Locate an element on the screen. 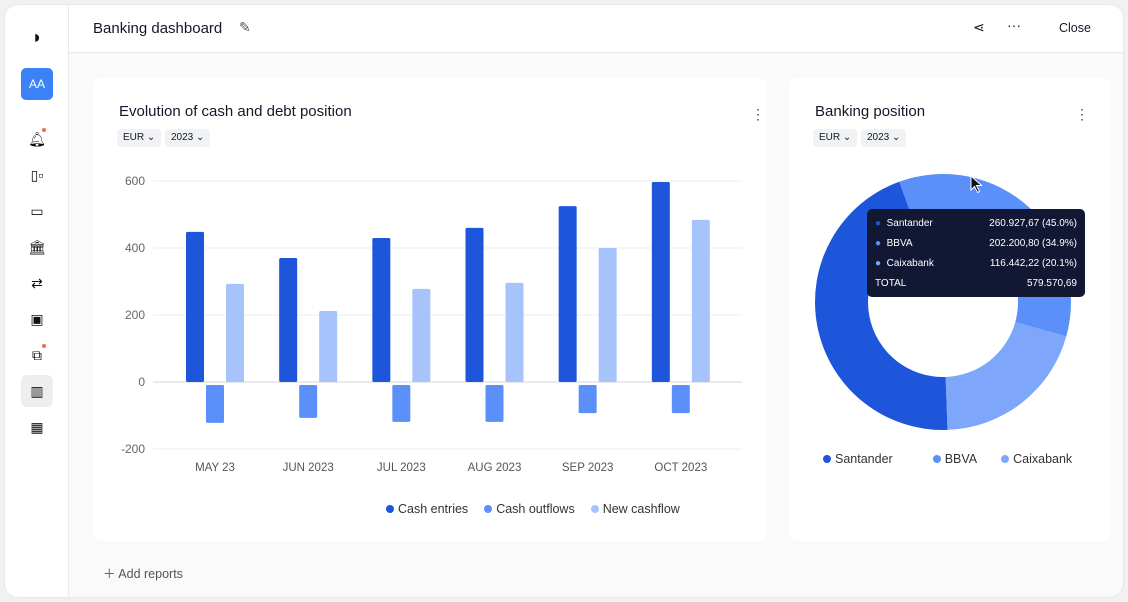  tooltip-label: Caixabank is located at coordinates (910, 263).